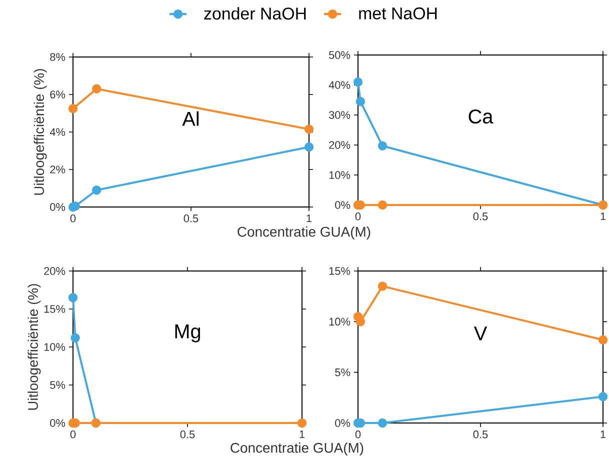  What do you see at coordinates (190, 118) in the screenshot?
I see `text: Al` at bounding box center [190, 118].